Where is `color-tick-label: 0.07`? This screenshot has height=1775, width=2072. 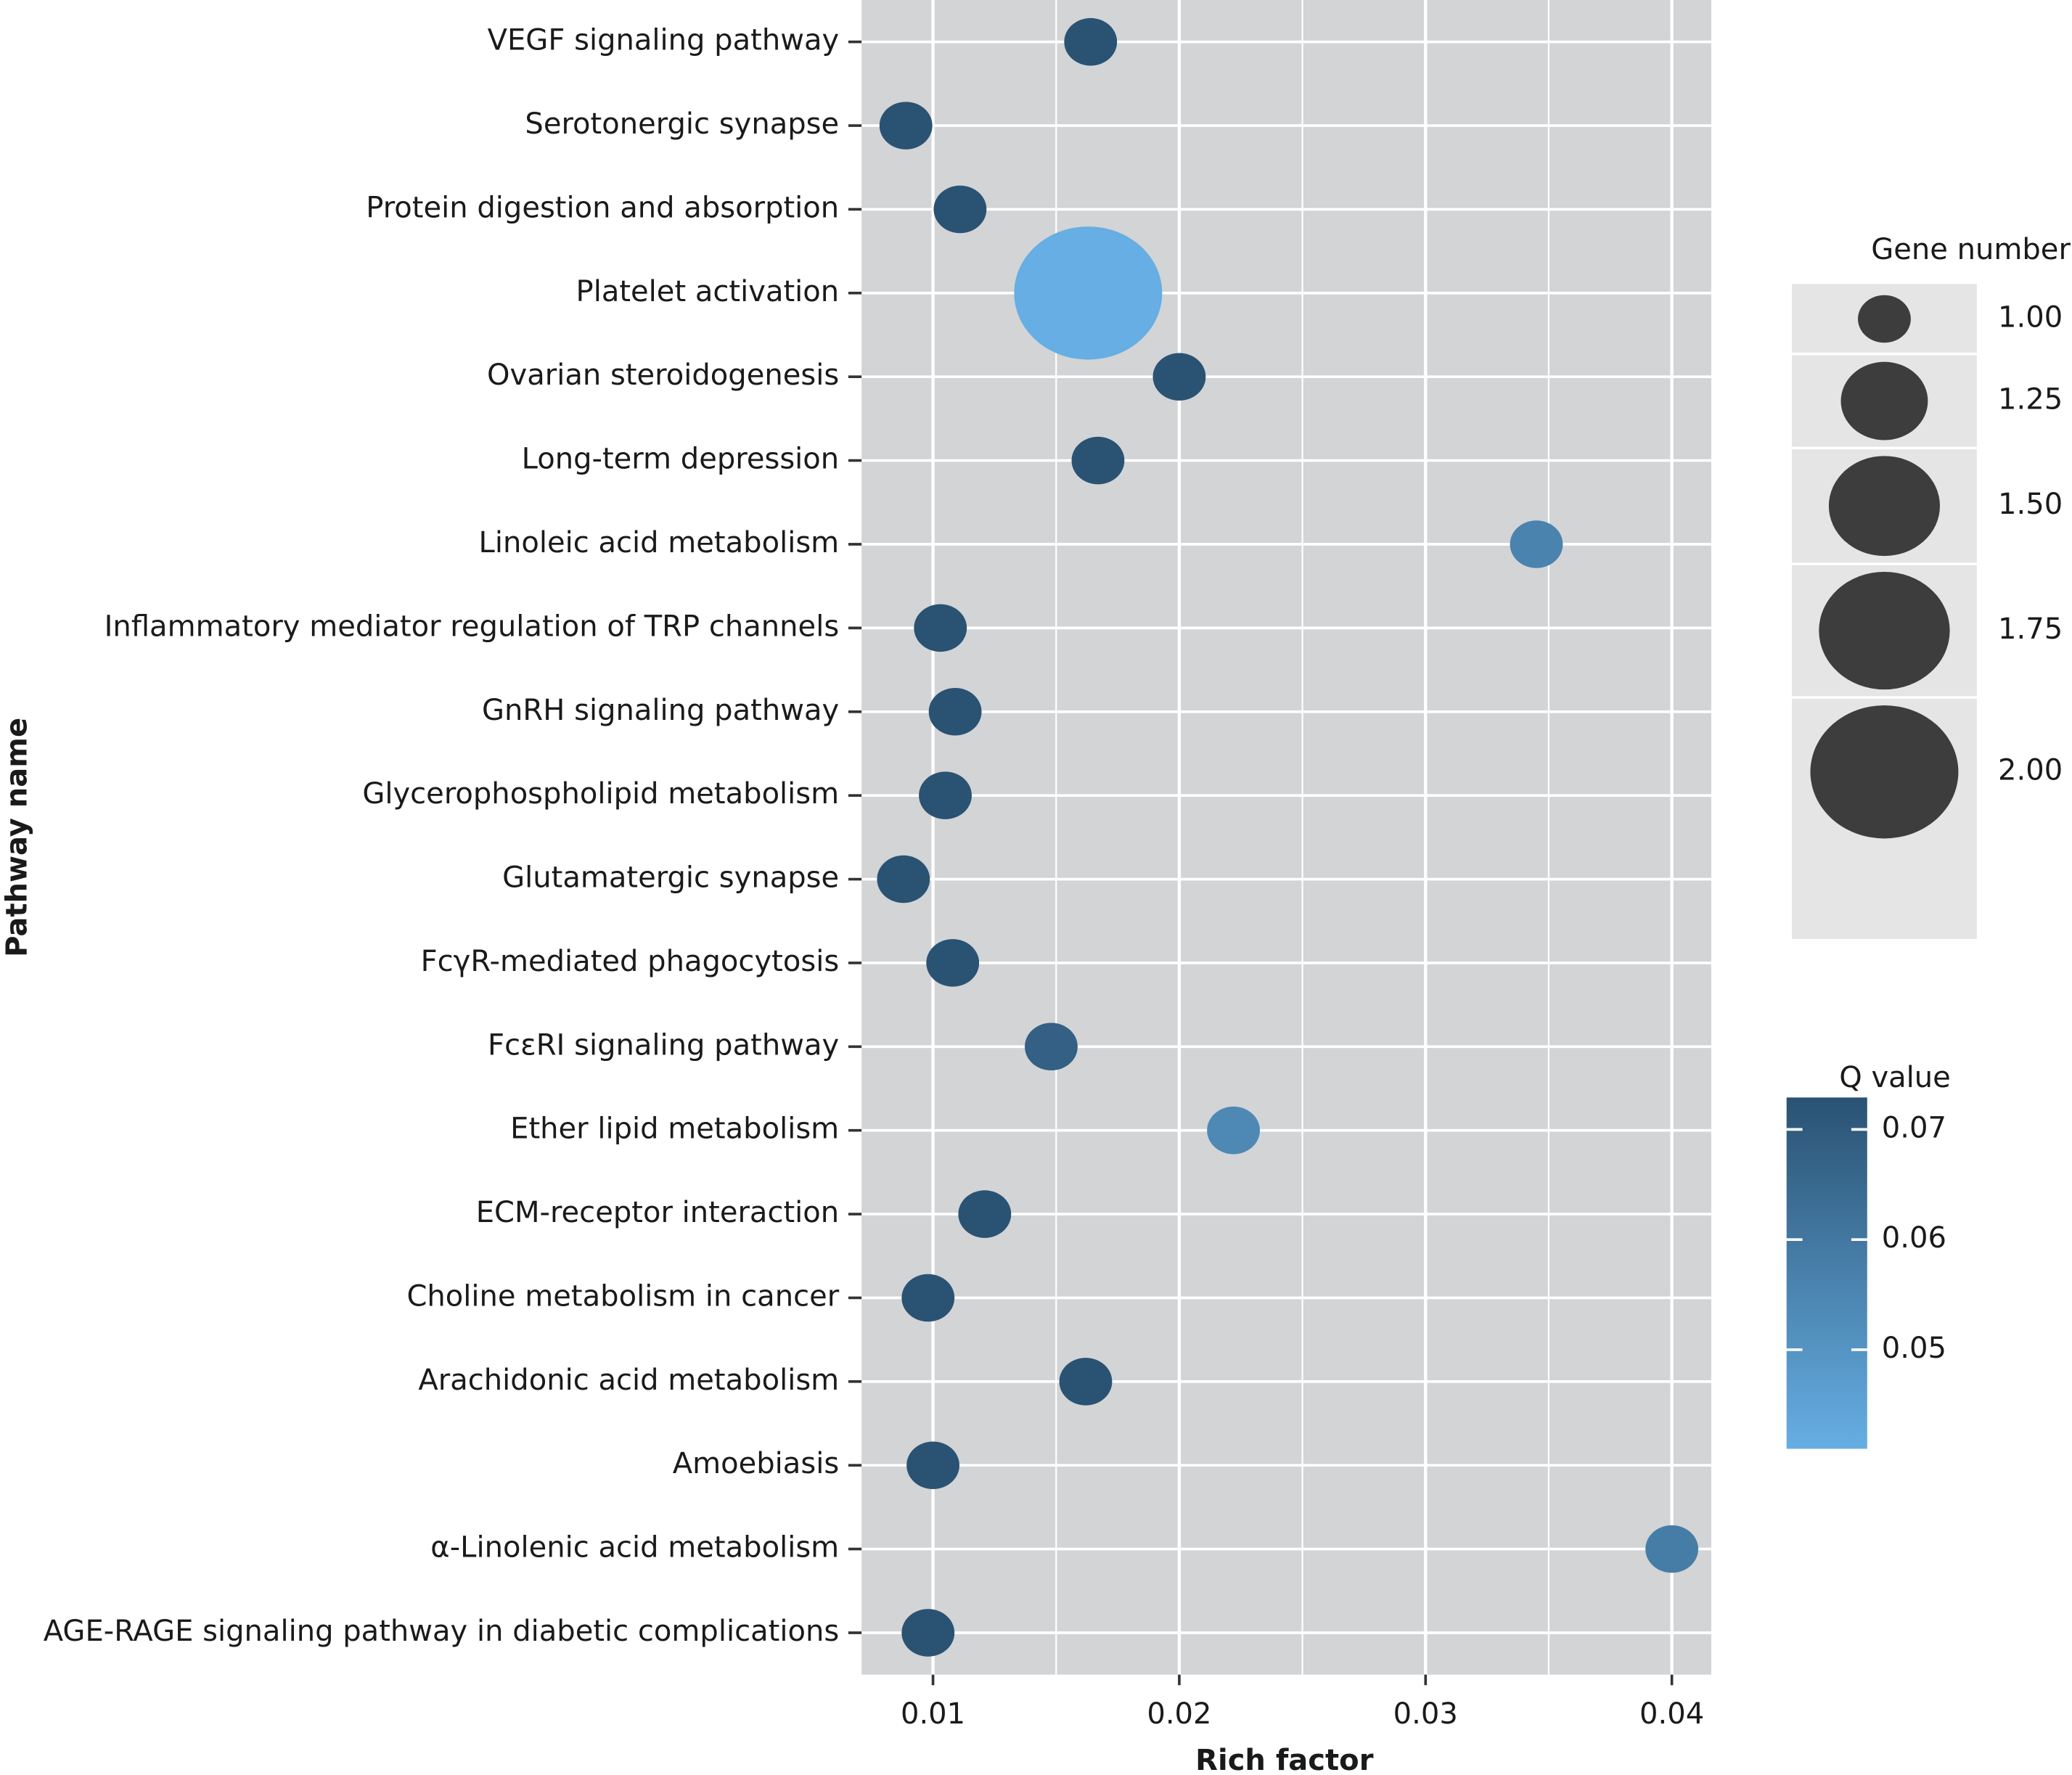
color-tick-label: 0.07 is located at coordinates (1914, 1127).